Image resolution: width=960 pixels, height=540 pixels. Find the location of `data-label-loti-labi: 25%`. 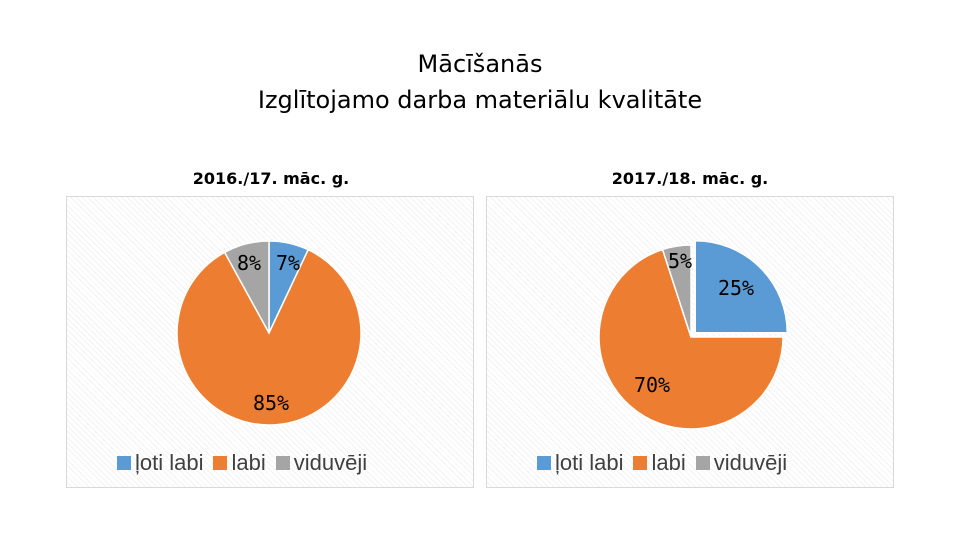

data-label-loti-labi: 25% is located at coordinates (736, 288).